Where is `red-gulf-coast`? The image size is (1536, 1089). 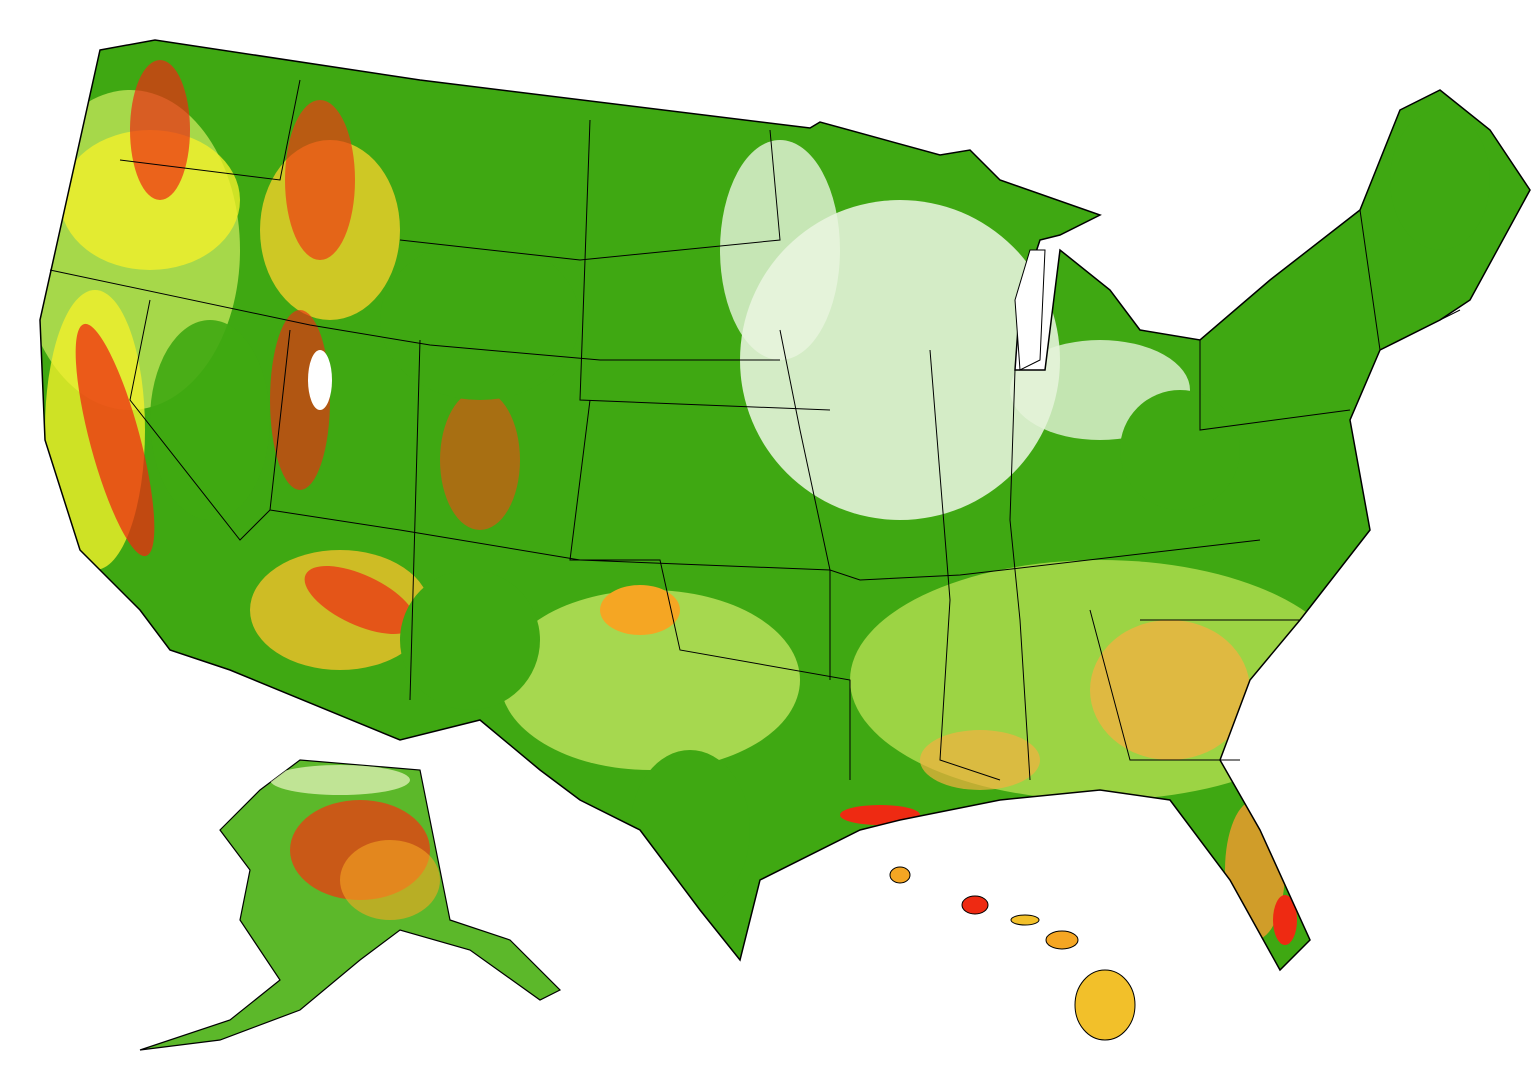 red-gulf-coast is located at coordinates (880, 815).